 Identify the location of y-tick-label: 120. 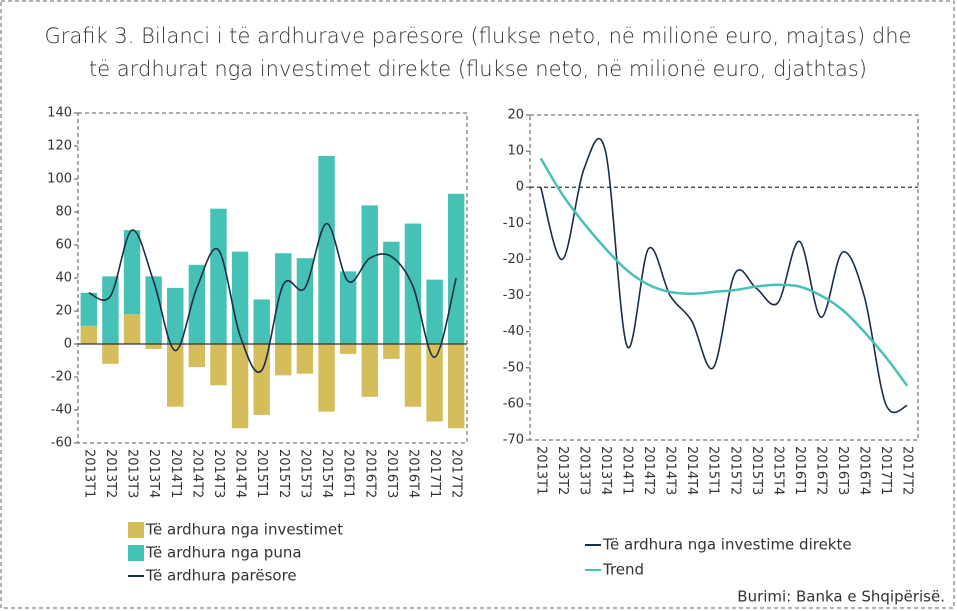
(59, 146).